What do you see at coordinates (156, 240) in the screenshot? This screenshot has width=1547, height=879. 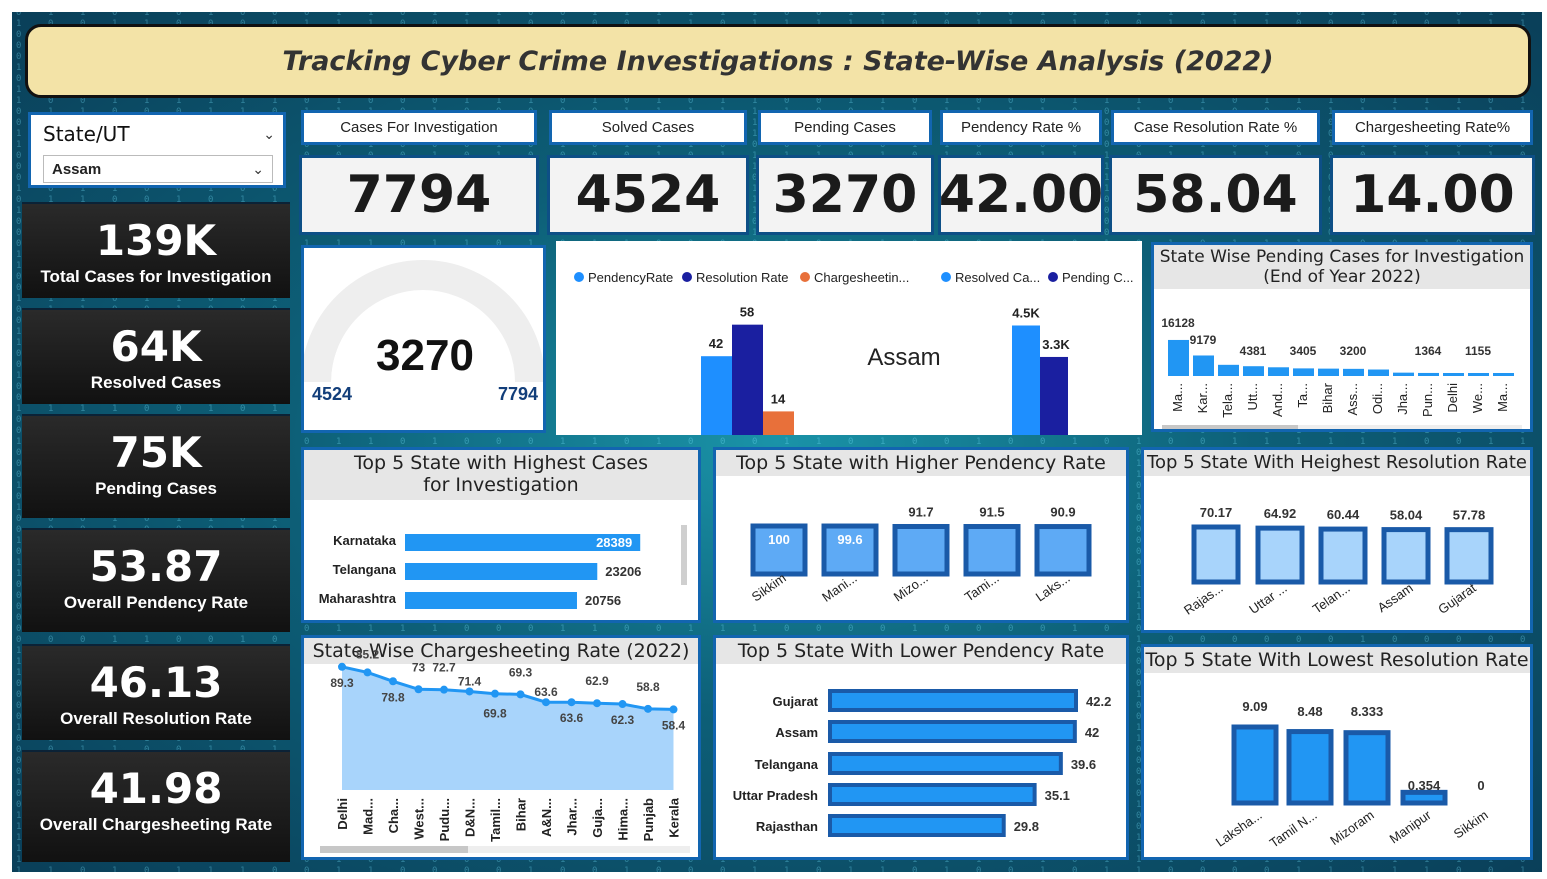 I see `side-card-value: 139K` at bounding box center [156, 240].